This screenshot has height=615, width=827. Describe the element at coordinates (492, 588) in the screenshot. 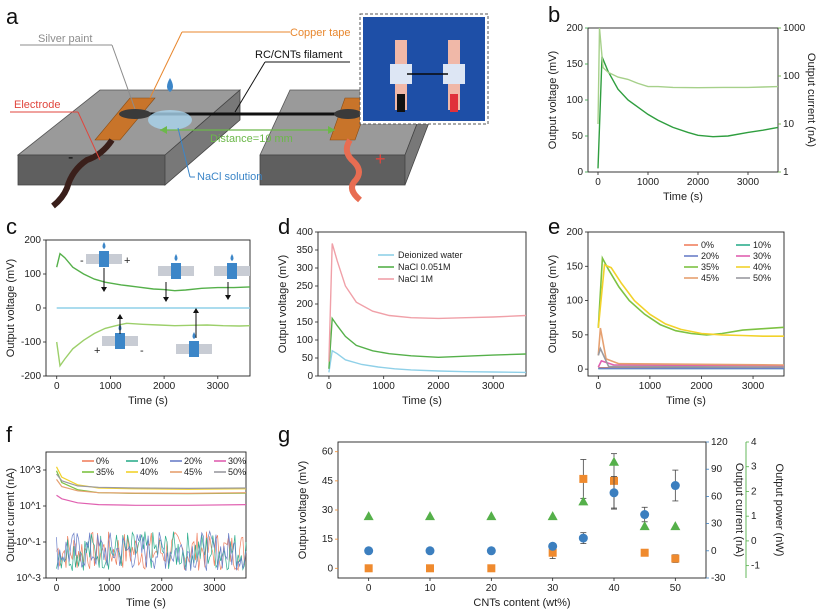

I see `x-tick-label: 20` at that location.